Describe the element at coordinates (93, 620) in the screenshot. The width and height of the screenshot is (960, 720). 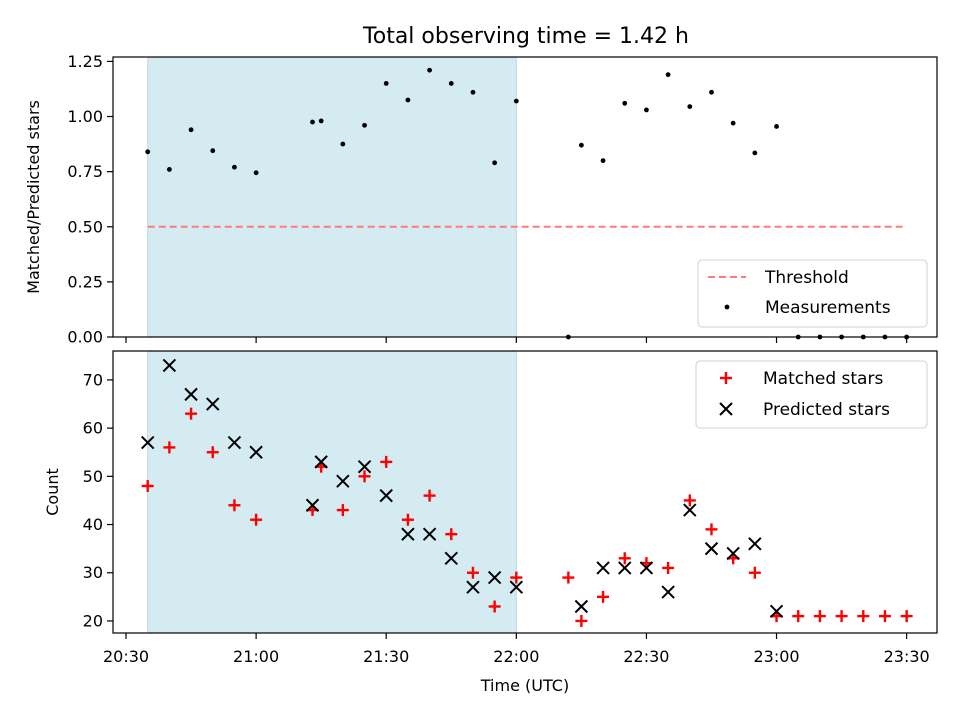
I see `bot-y-tick-label: 20` at that location.